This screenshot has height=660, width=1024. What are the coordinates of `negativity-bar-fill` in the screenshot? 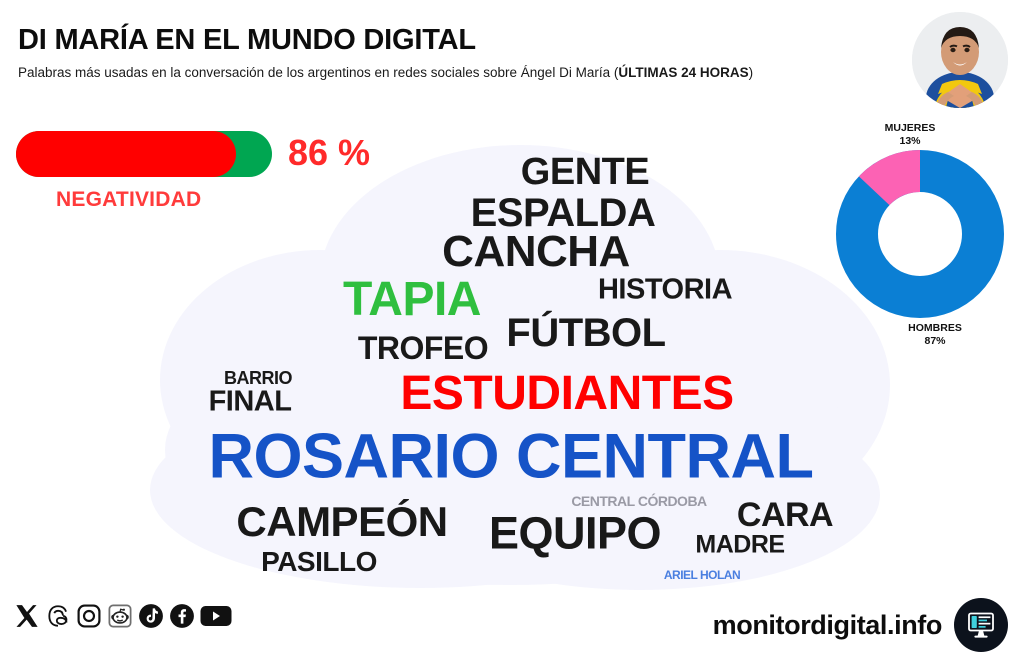 It's located at (126, 154).